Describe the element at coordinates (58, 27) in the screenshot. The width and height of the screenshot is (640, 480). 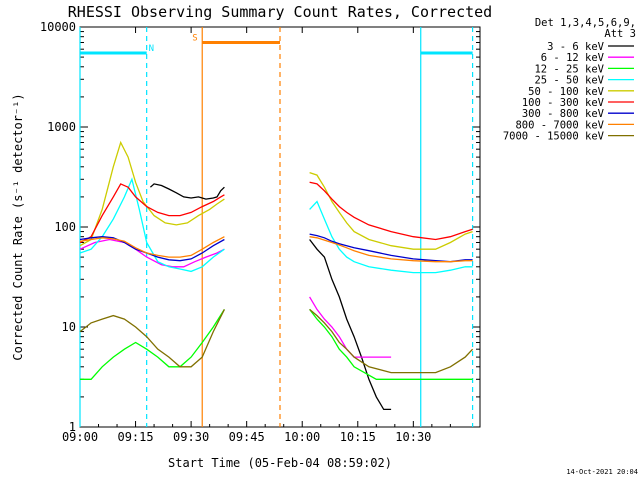
I see `y-tick-label: 10000` at that location.